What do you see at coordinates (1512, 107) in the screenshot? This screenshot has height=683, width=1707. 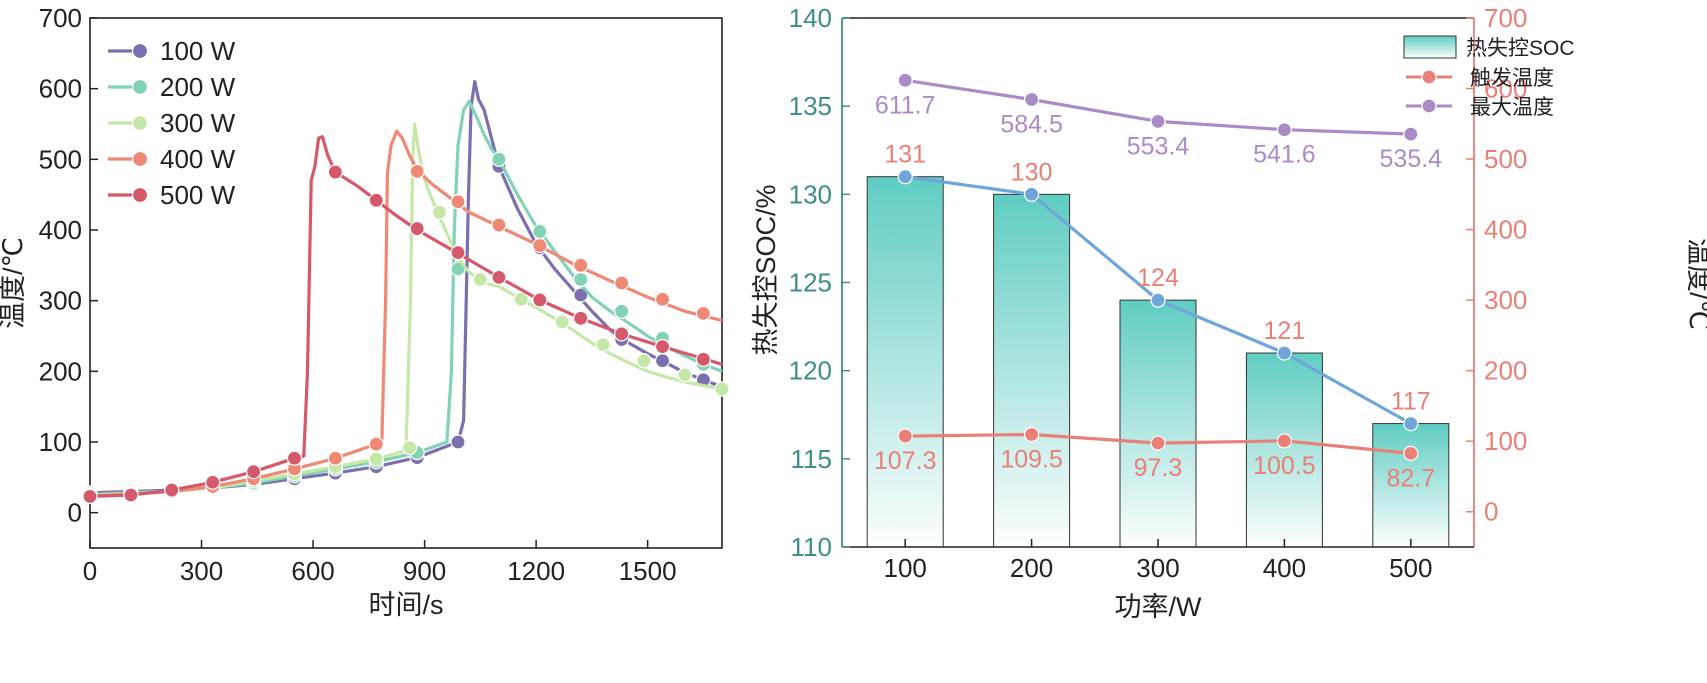 I see `legend-label: 最大温度` at bounding box center [1512, 107].